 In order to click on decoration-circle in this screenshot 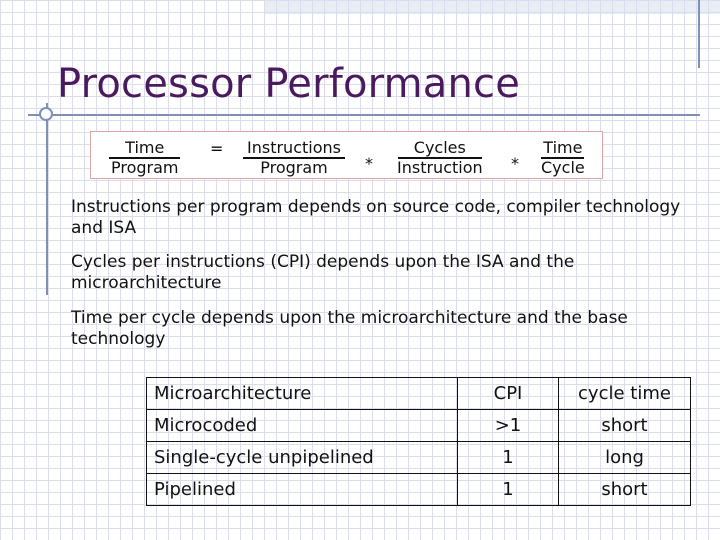, I will do `click(46, 114)`.